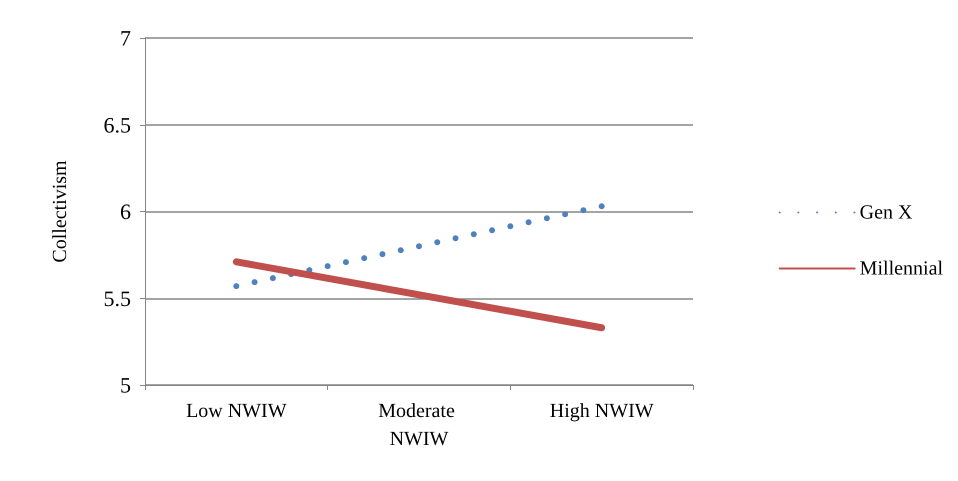 Image resolution: width=958 pixels, height=481 pixels. What do you see at coordinates (902, 269) in the screenshot?
I see `legend-label: Millennial` at bounding box center [902, 269].